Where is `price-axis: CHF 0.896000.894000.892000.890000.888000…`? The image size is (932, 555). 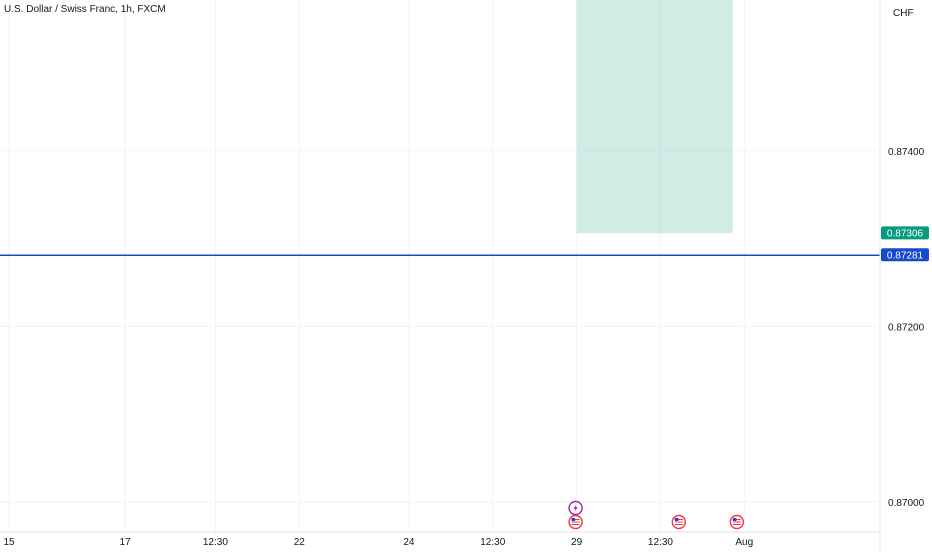
price-axis: CHF 0.896000.894000.892000.890000.888000… is located at coordinates (905, 275).